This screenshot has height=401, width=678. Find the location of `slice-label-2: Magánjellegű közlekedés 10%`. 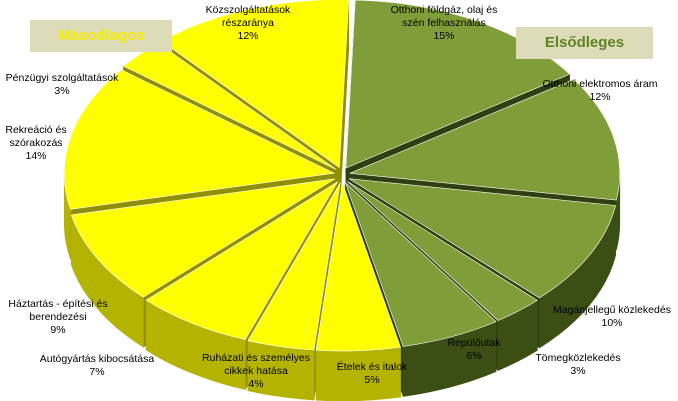

slice-label-2: Magánjellegű közlekedés 10% is located at coordinates (612, 317).